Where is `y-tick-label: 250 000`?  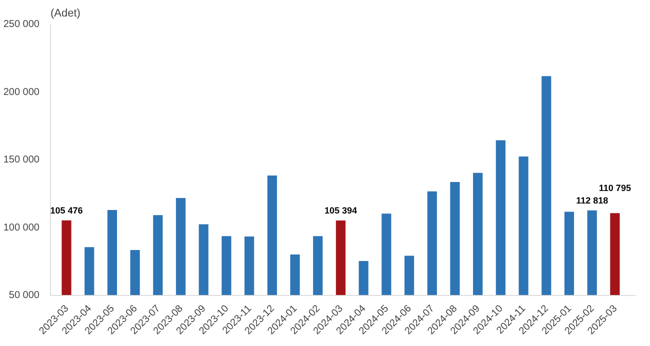
y-tick-label: 250 000 is located at coordinates (21, 24).